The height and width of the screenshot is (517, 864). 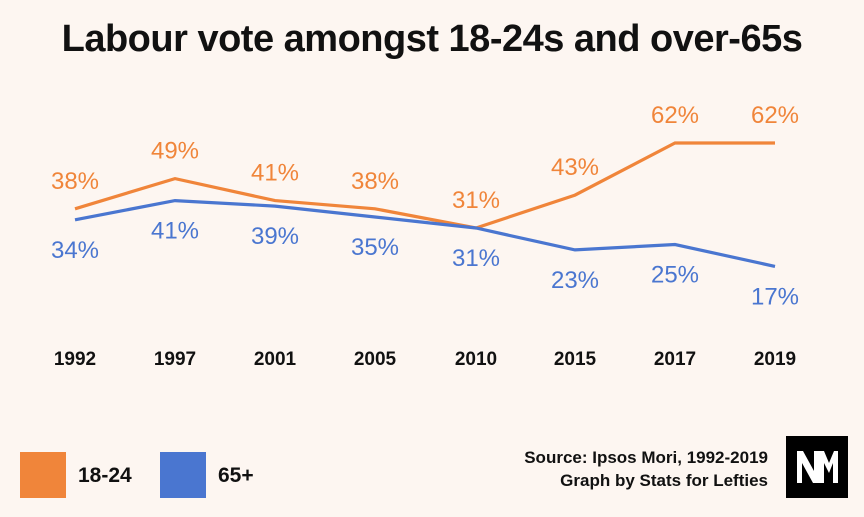 What do you see at coordinates (175, 151) in the screenshot?
I see `data-label-18-24-1997: 49%` at bounding box center [175, 151].